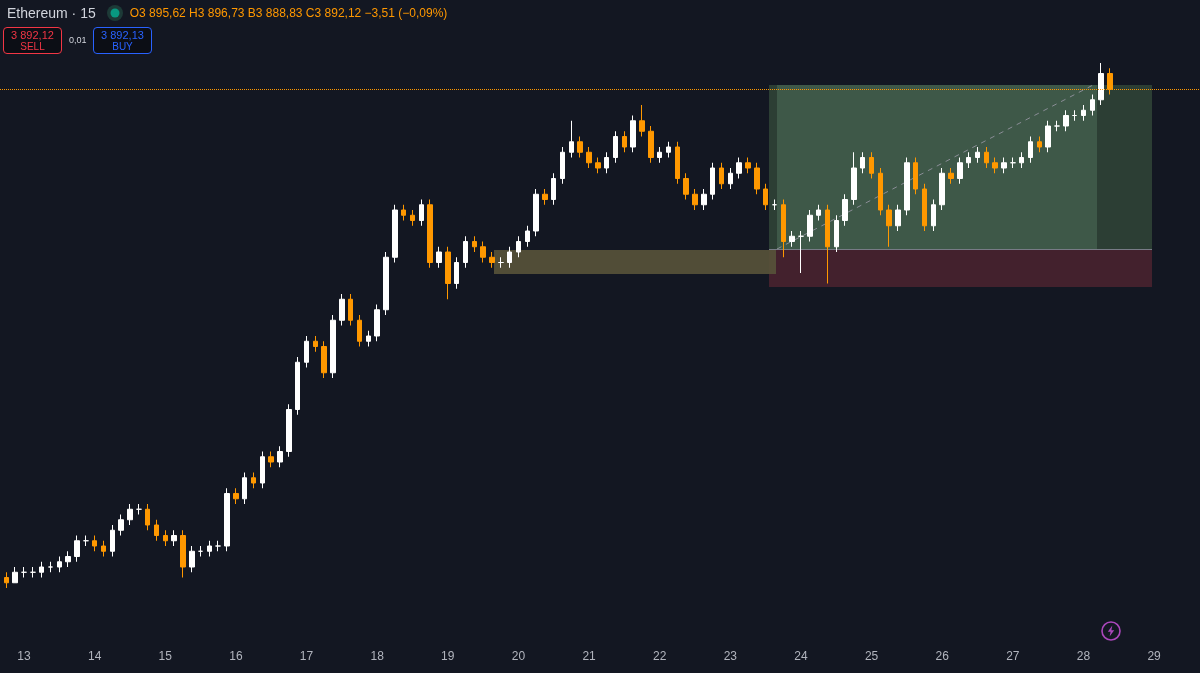 The width and height of the screenshot is (1200, 673). Describe the element at coordinates (871, 656) in the screenshot. I see `x-tick-label: 25` at that location.